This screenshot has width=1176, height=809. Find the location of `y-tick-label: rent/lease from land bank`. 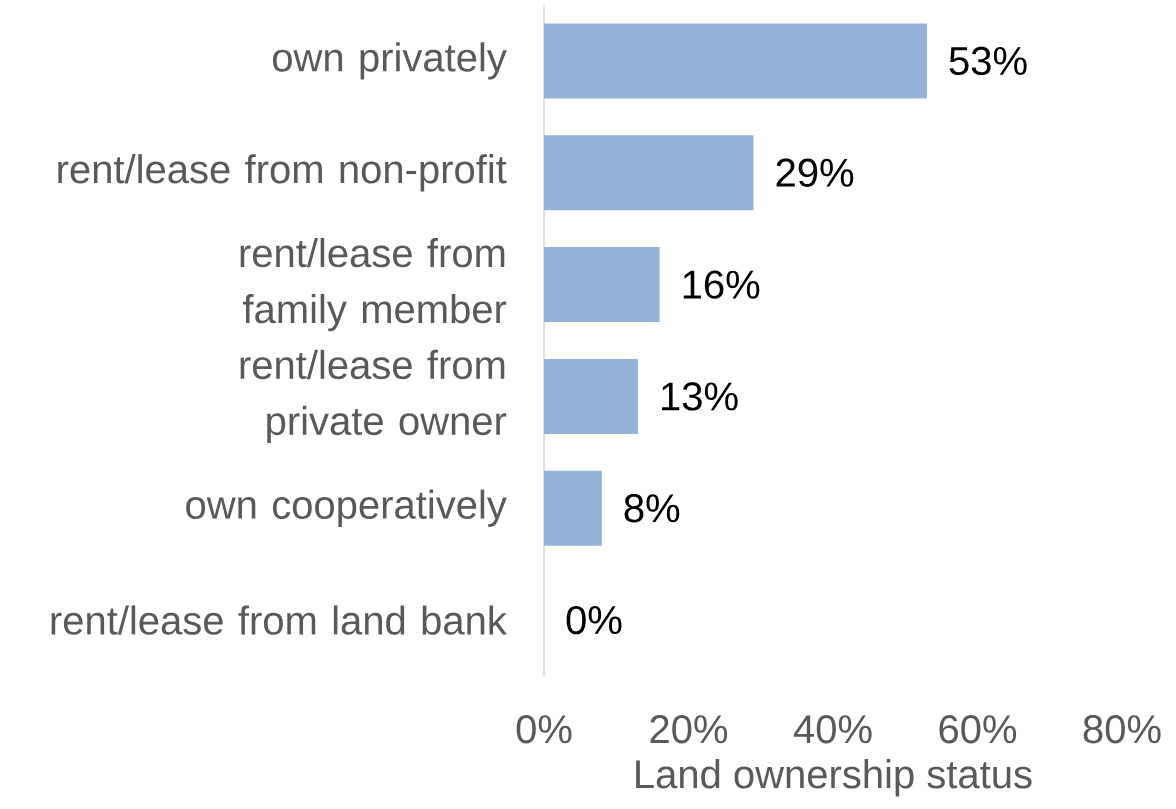

y-tick-label: rent/lease from land bank is located at coordinates (279, 620).